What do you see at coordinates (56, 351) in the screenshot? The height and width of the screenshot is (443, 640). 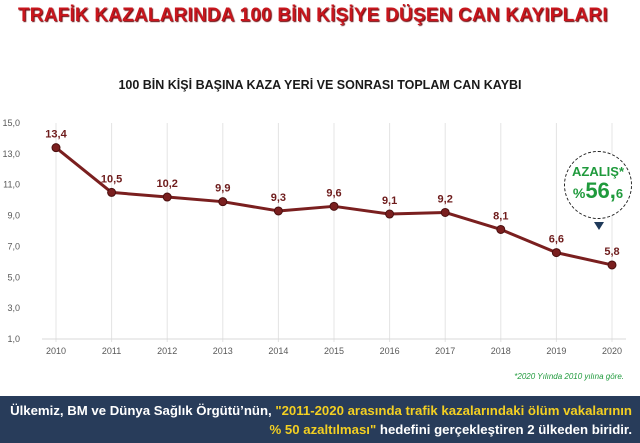 I see `x-tick-label: 2010` at bounding box center [56, 351].